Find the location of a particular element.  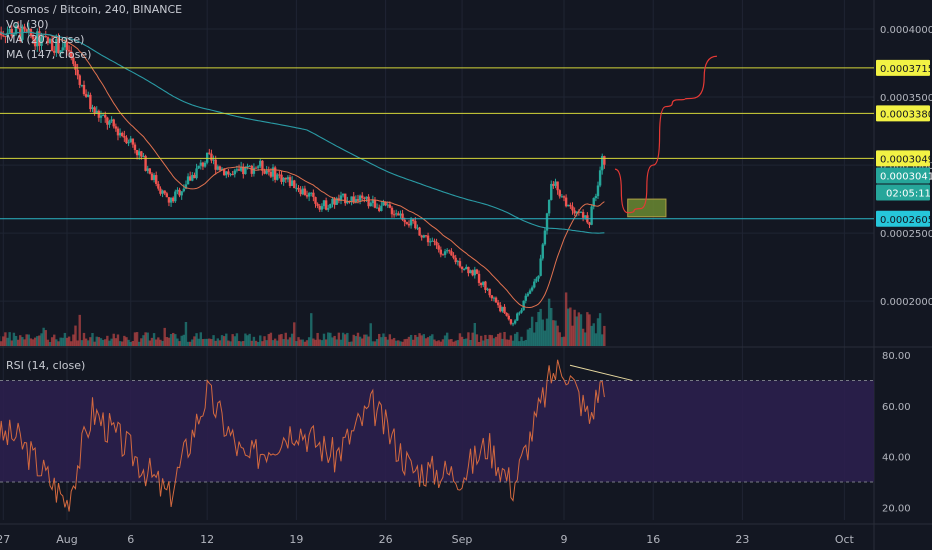

time-tick-label: Aug is located at coordinates (66, 539).